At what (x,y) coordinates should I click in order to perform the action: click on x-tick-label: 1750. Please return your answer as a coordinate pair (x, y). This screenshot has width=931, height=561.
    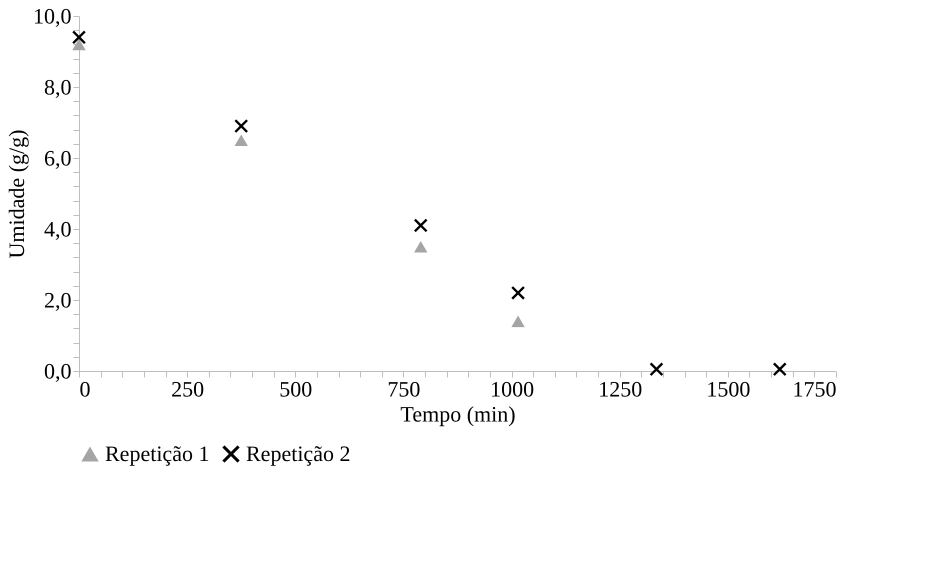
    Looking at the image, I should click on (814, 389).